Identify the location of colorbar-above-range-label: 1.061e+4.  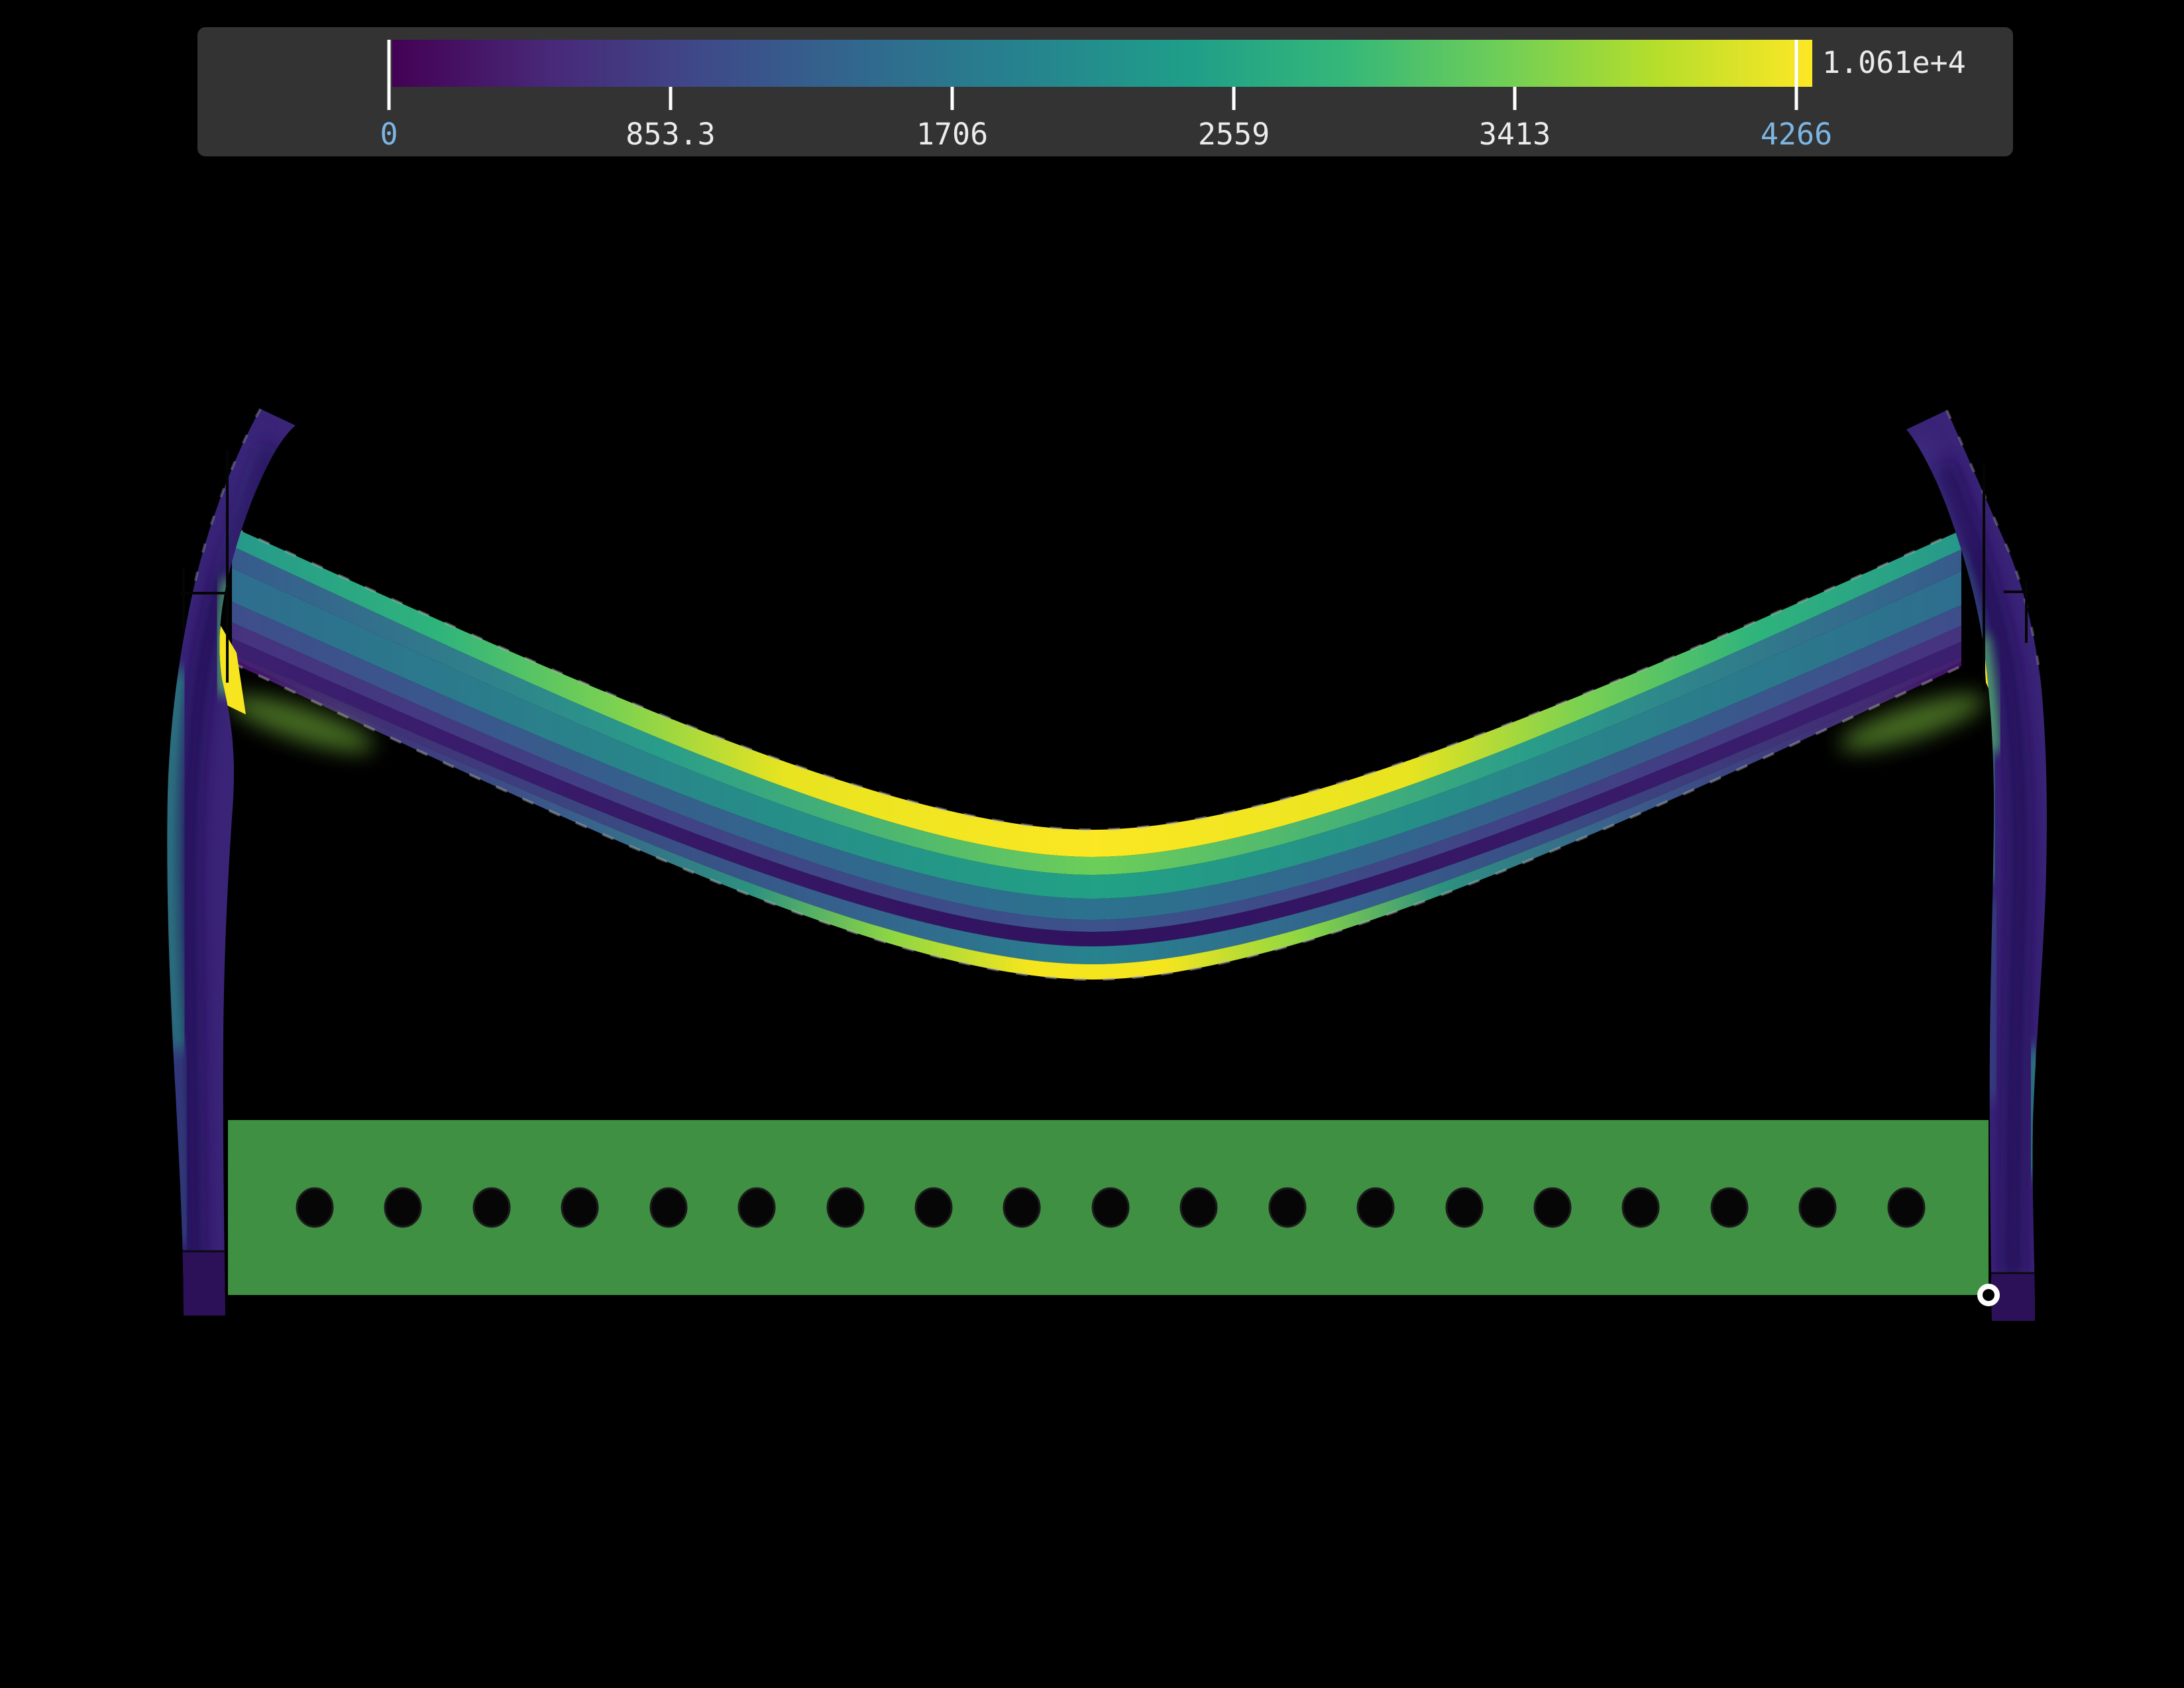
(1894, 62).